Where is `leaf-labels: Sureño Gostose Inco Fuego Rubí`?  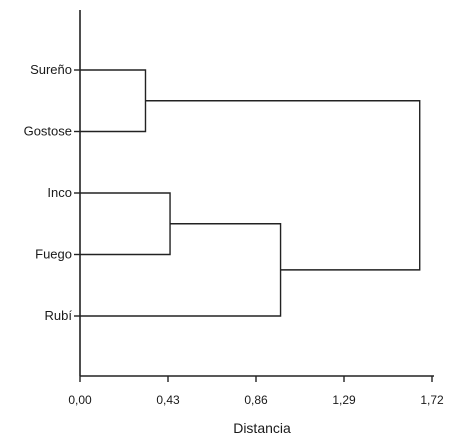 leaf-labels: Sureño Gostose Inco Fuego Rubí is located at coordinates (48, 192).